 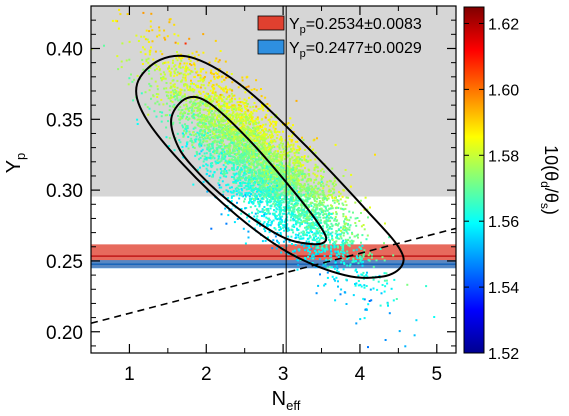 What do you see at coordinates (273, 256) in the screenshot?
I see `bands-layer` at bounding box center [273, 256].